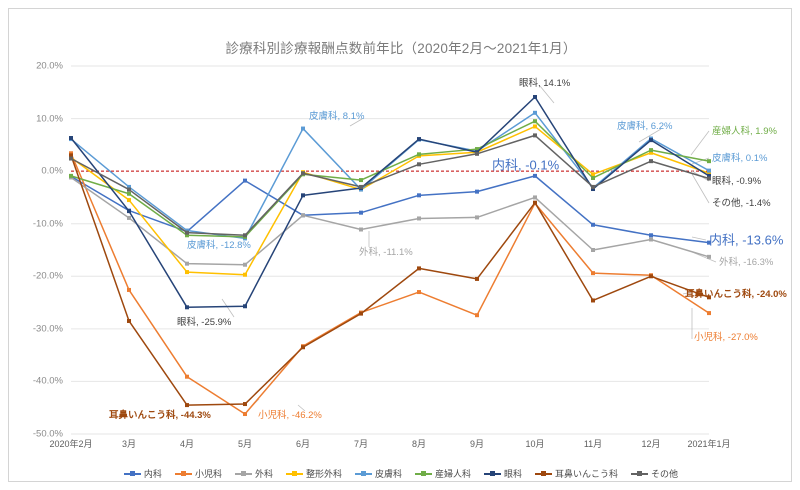 The image size is (800, 490). Describe the element at coordinates (386, 252) in the screenshot. I see `ann-geka-jul: 外科, -11.1%` at that location.